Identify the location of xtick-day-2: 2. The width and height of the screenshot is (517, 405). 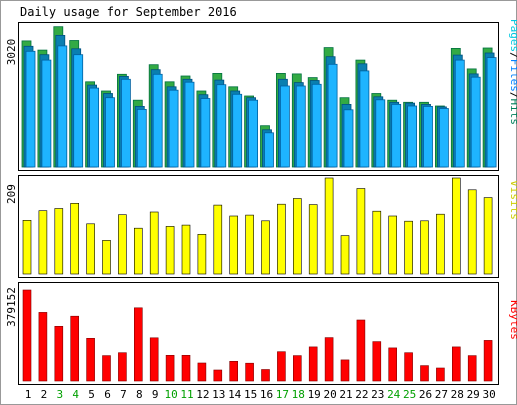
(44, 394).